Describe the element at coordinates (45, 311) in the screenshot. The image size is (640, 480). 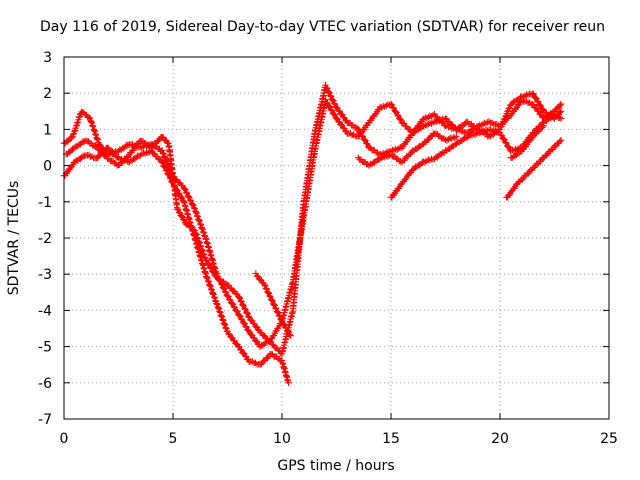
I see `y-tick-label: -4` at that location.